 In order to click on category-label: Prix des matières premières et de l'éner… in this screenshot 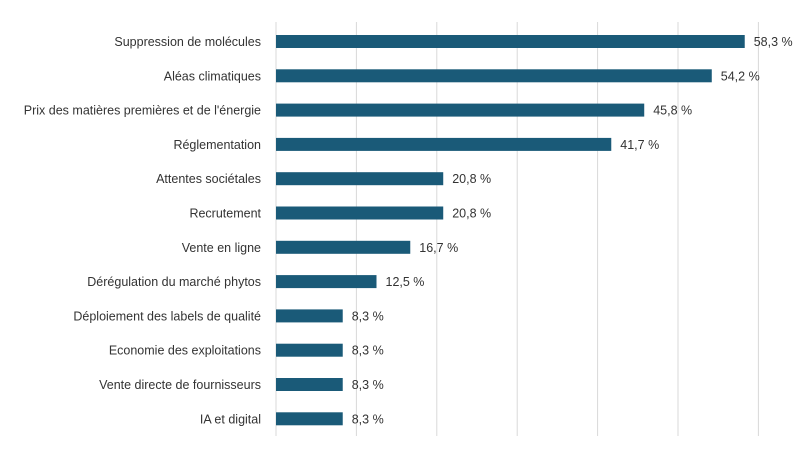, I will do `click(142, 111)`.